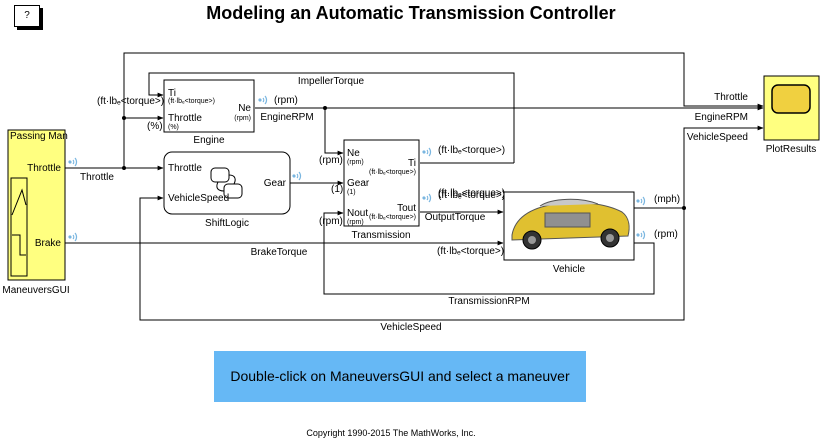 This screenshot has height=443, width=822. What do you see at coordinates (351, 192) in the screenshot?
I see `transmission-port-gear-unit: (1)` at bounding box center [351, 192].